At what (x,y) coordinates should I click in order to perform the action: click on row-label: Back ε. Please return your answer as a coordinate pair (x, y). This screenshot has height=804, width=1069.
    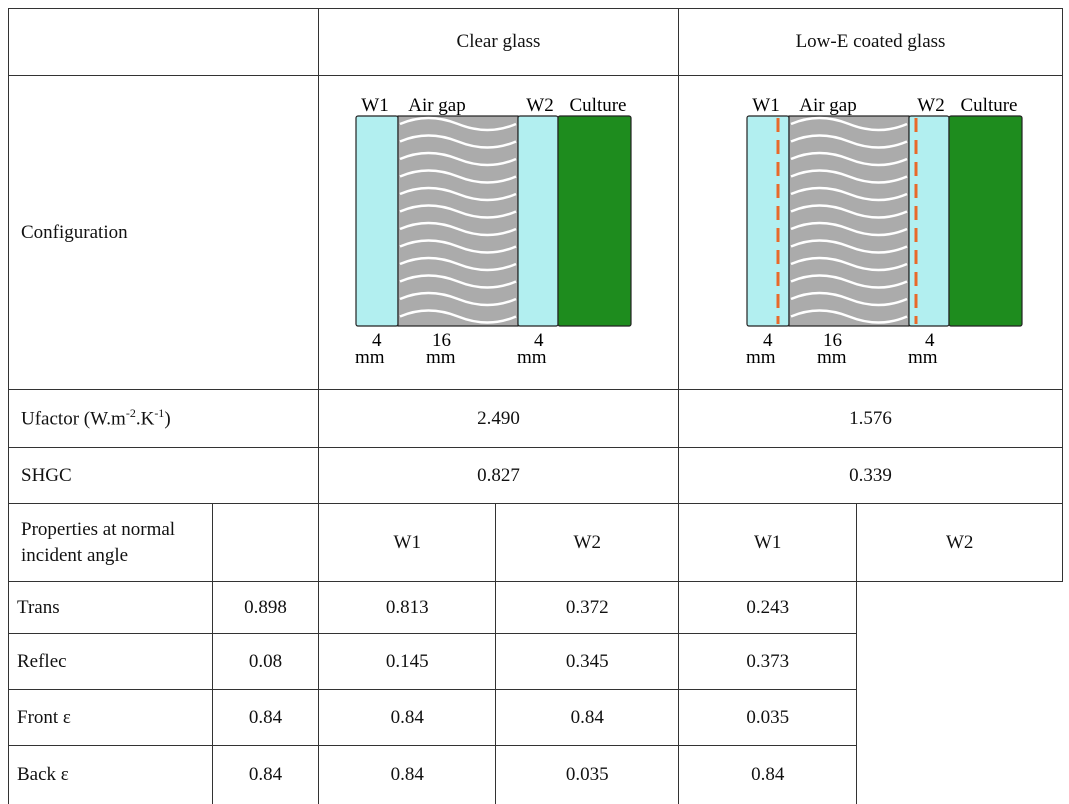
    Looking at the image, I should click on (110, 774).